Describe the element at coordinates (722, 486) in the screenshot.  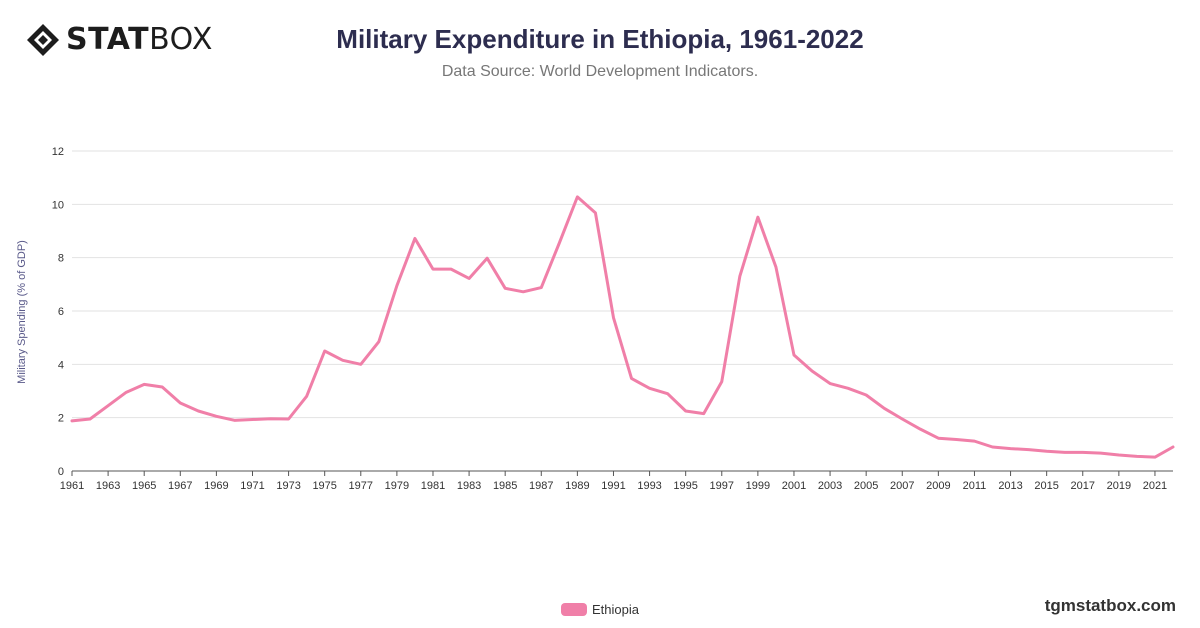
I see `x-tick-label: 1997` at that location.